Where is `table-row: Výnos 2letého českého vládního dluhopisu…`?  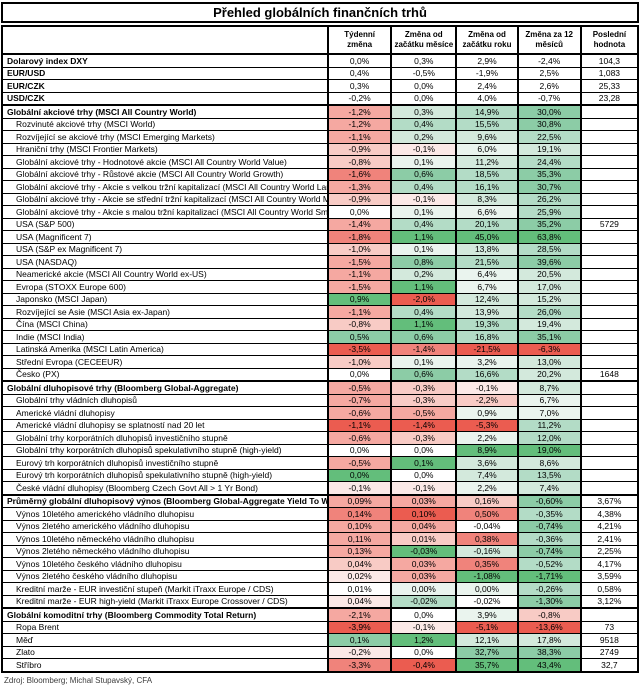
table-row: Výnos 2letého českého vládního dluhopisu… is located at coordinates (320, 576).